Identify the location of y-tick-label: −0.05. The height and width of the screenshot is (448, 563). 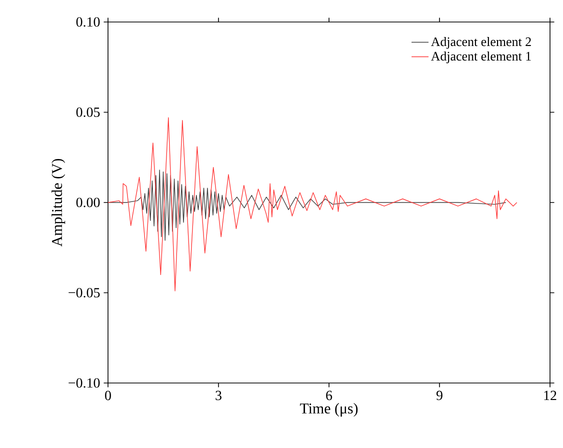
(84, 293).